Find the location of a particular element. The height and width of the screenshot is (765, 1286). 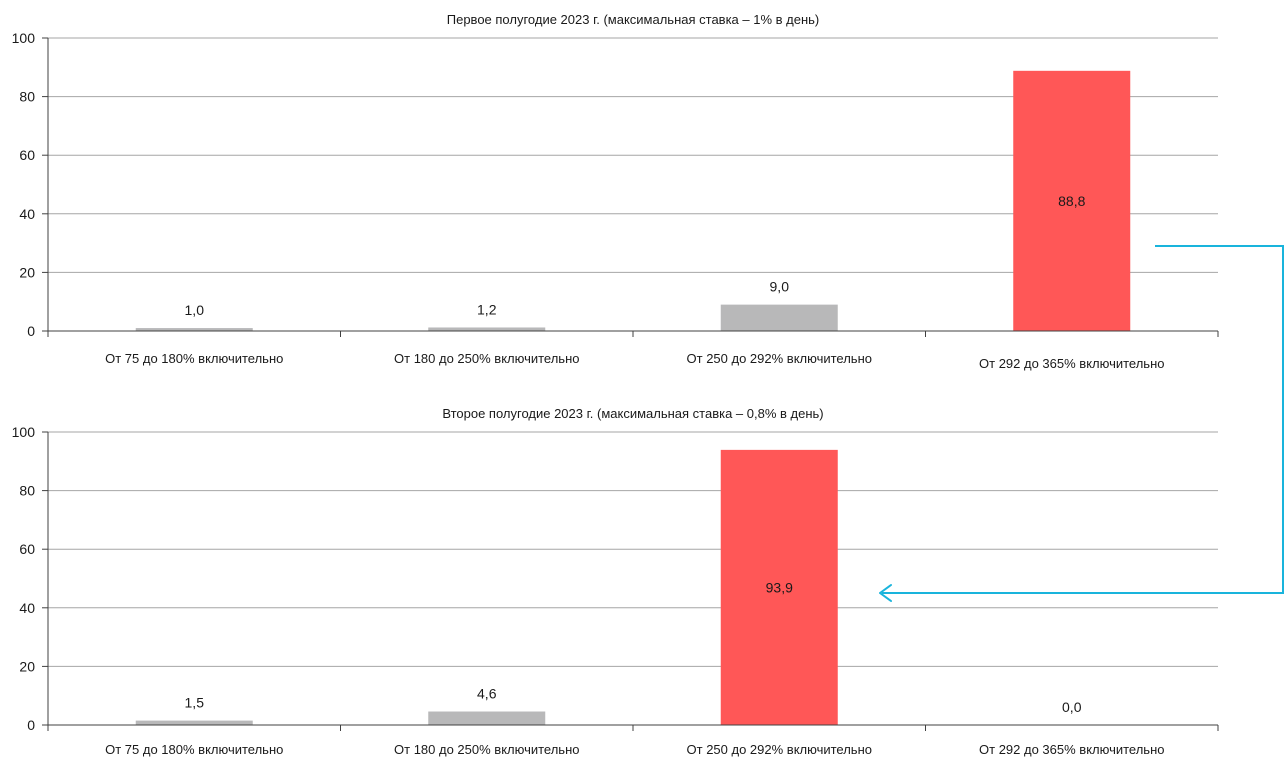

data-label: 1,0 is located at coordinates (195, 310).